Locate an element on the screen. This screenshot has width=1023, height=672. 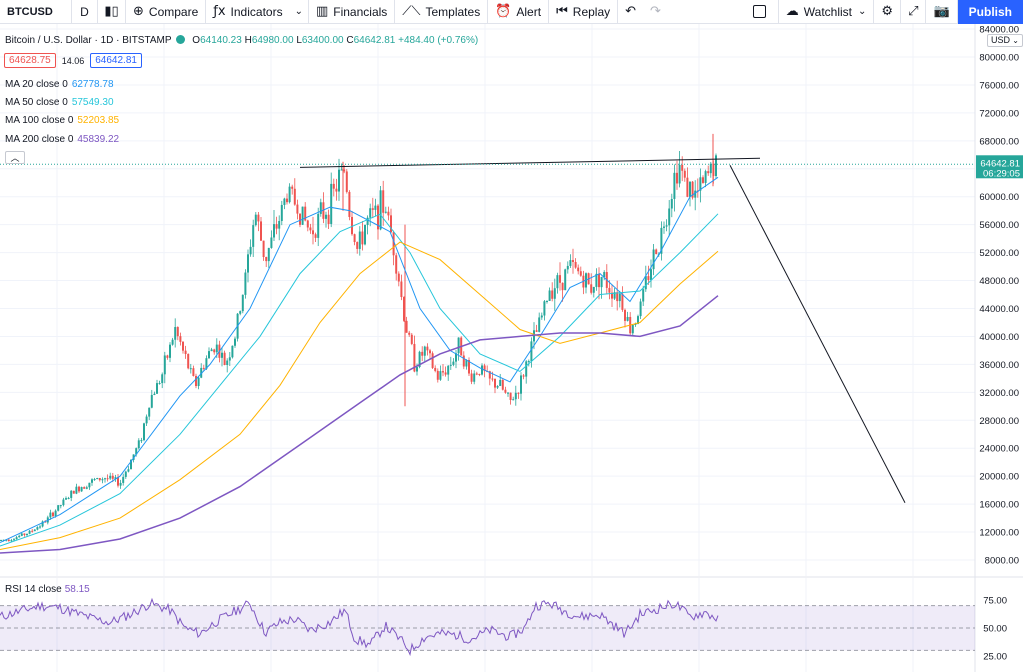
bid-ask-boxes: 64628.75 14.06 64642.81 is located at coordinates (73, 60).